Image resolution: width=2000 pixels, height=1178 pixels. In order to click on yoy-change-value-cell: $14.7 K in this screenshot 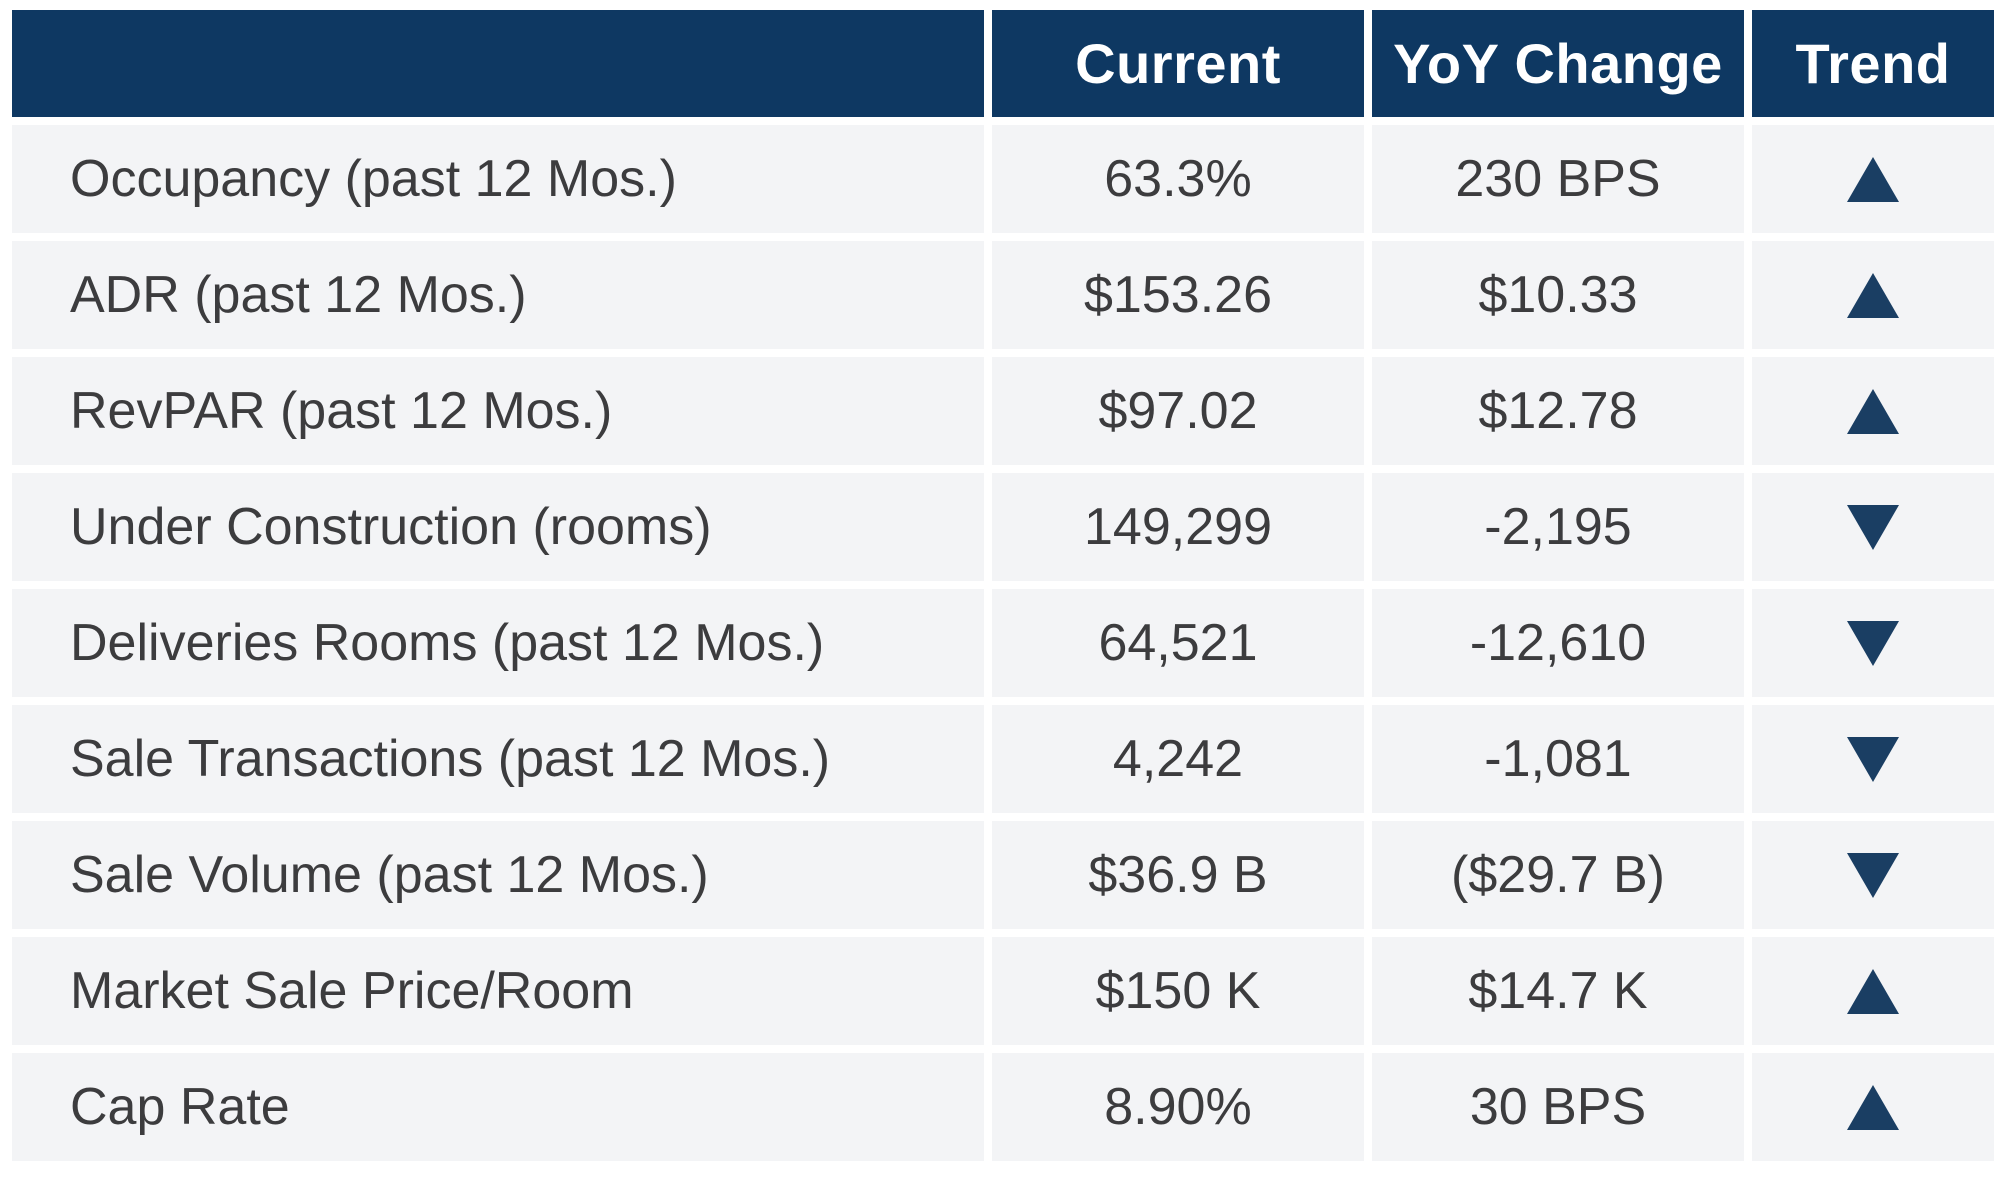, I will do `click(1558, 991)`.